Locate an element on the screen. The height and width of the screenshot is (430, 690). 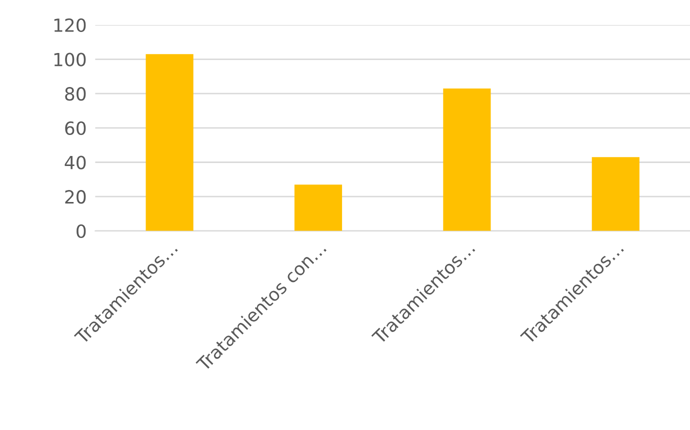
y-tick-label: 100 is located at coordinates (70, 59).